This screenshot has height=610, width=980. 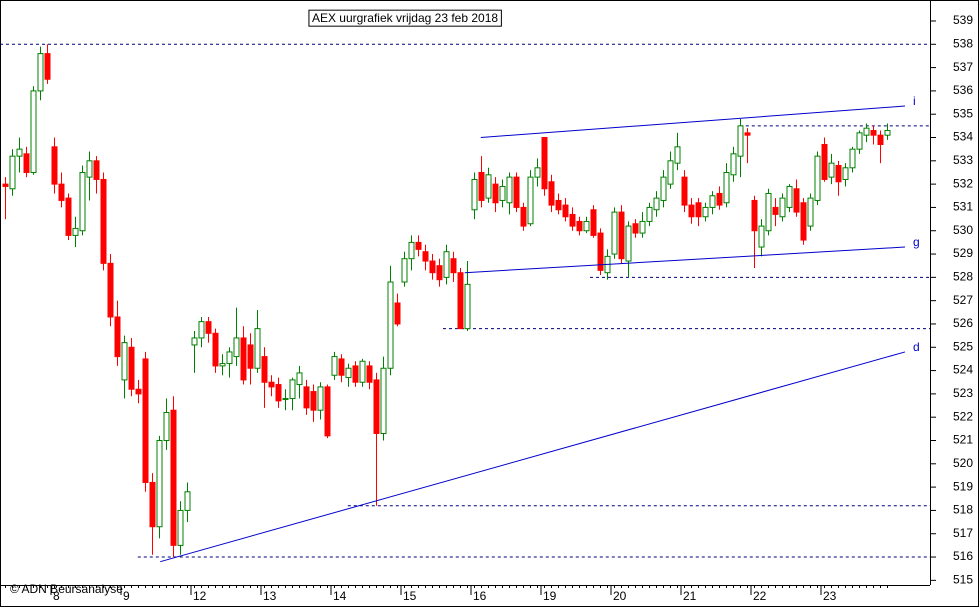 I want to click on y-tick-label: 515, so click(x=963, y=580).